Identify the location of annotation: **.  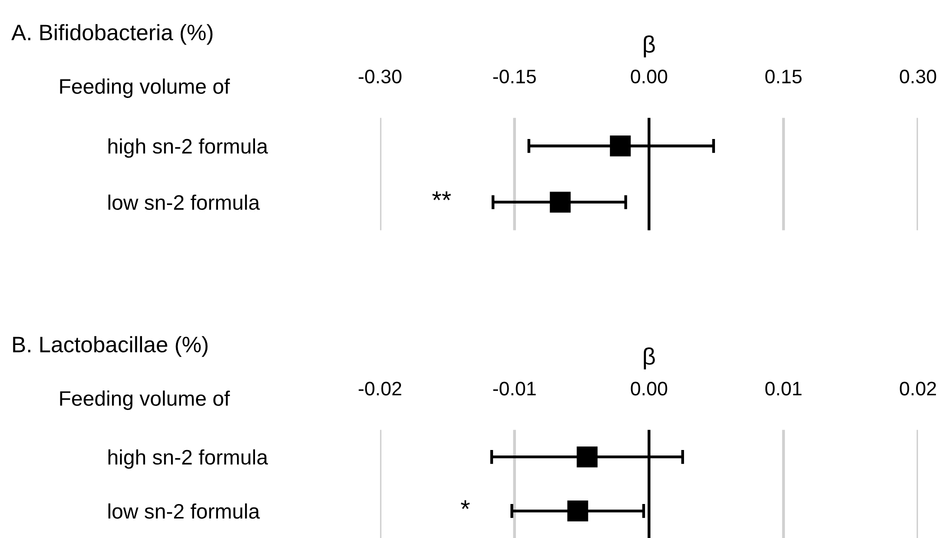
(441, 195).